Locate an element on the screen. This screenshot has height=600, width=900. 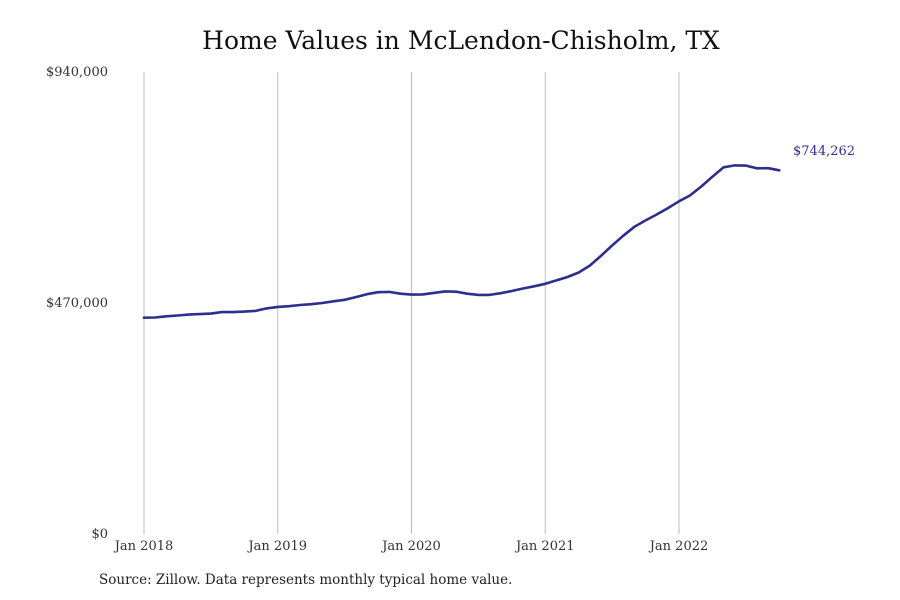
x-tick-label: Jan 2019 is located at coordinates (276, 546).